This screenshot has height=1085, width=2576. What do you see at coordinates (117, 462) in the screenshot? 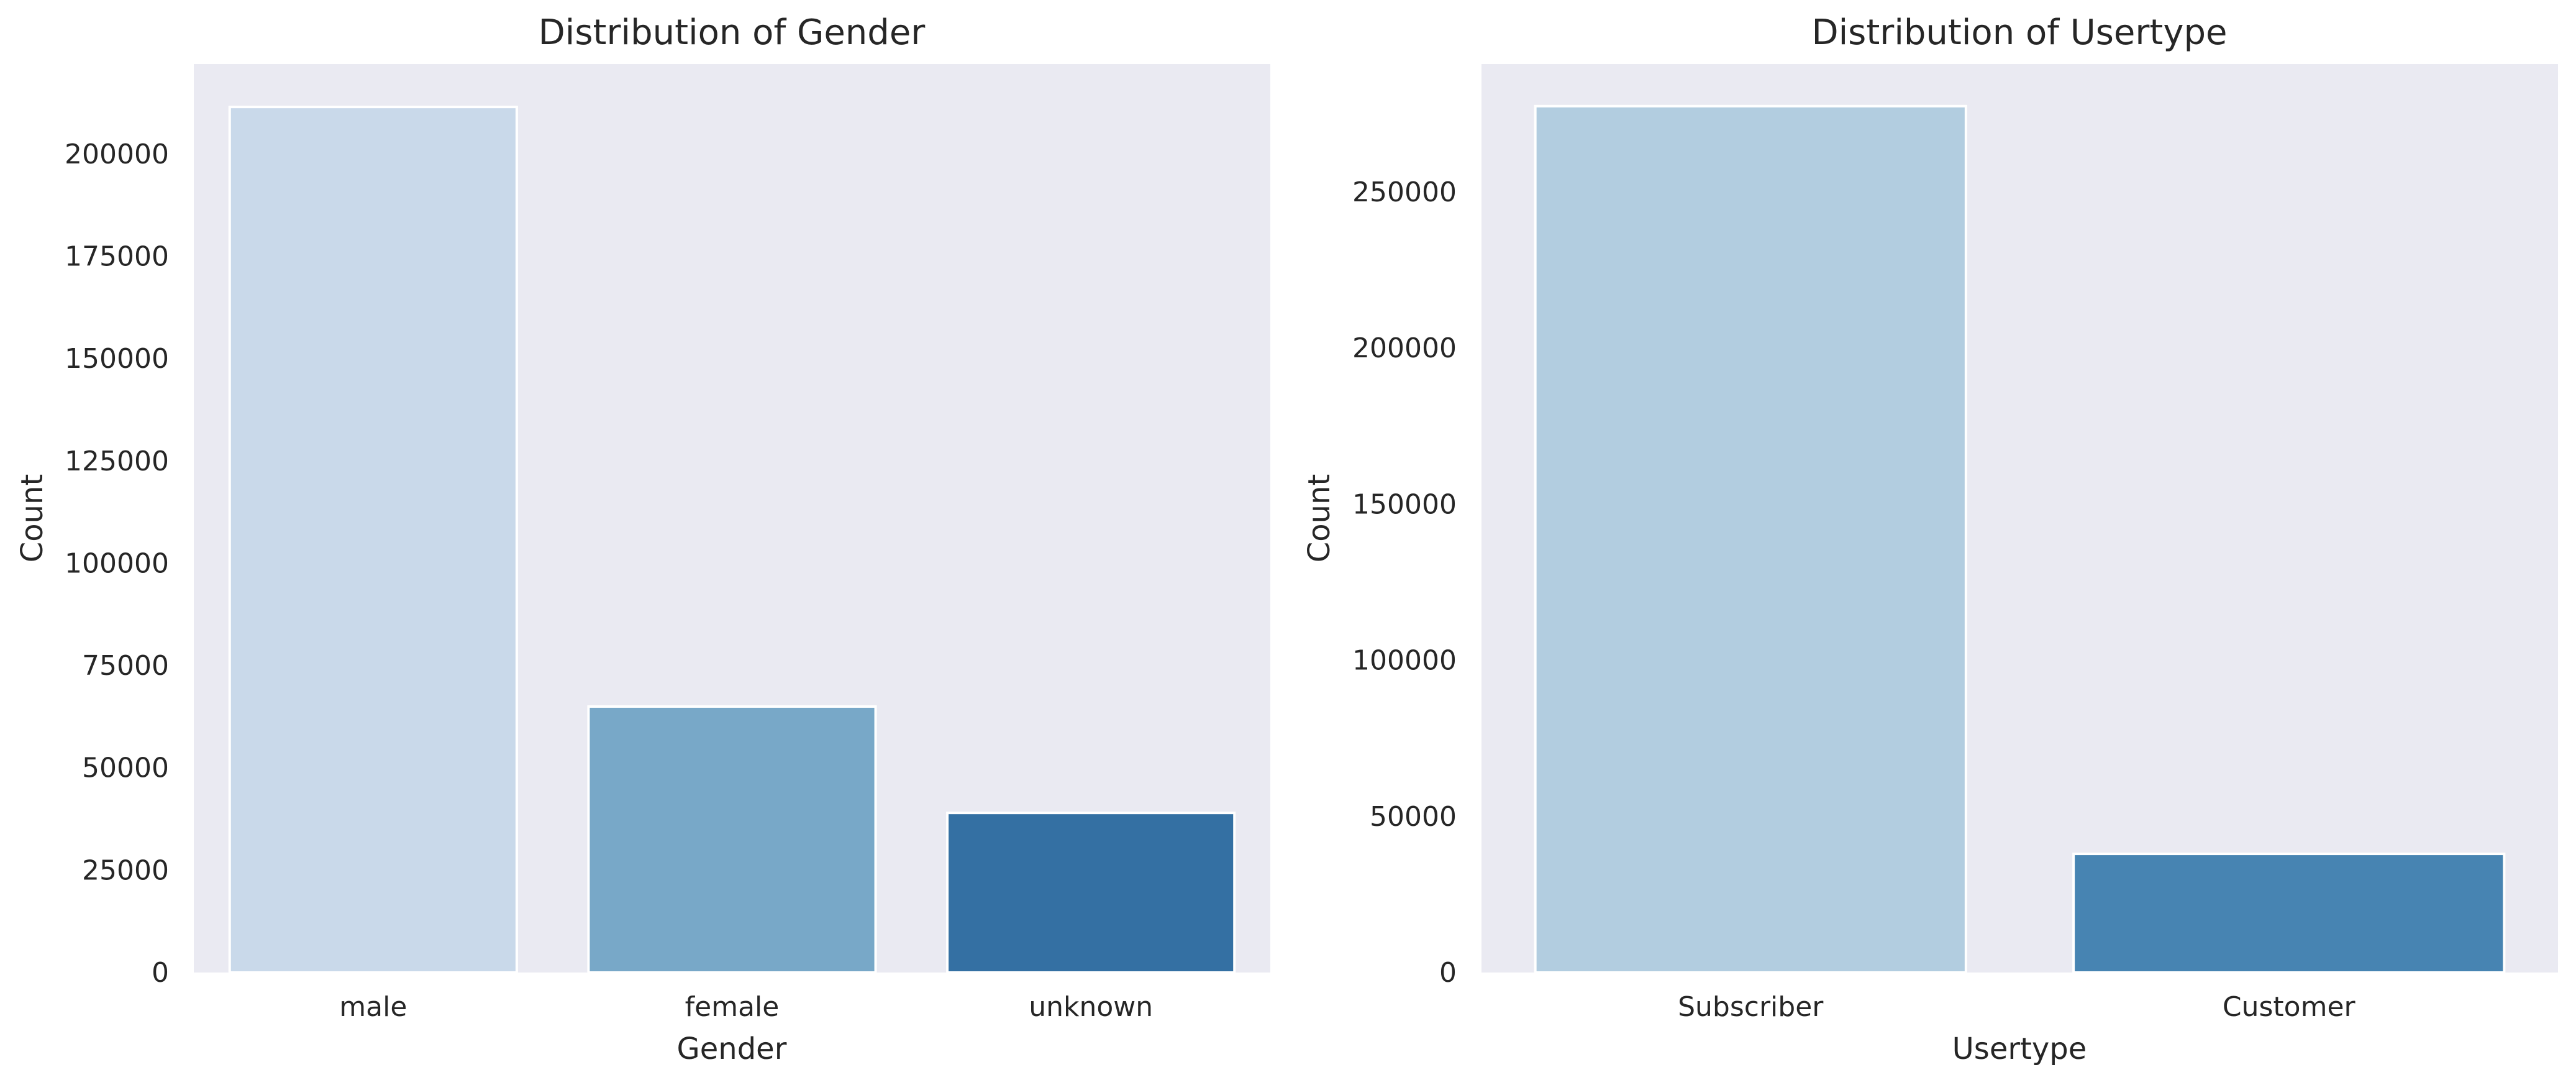
I see `y-tick-label: 125000` at bounding box center [117, 462].